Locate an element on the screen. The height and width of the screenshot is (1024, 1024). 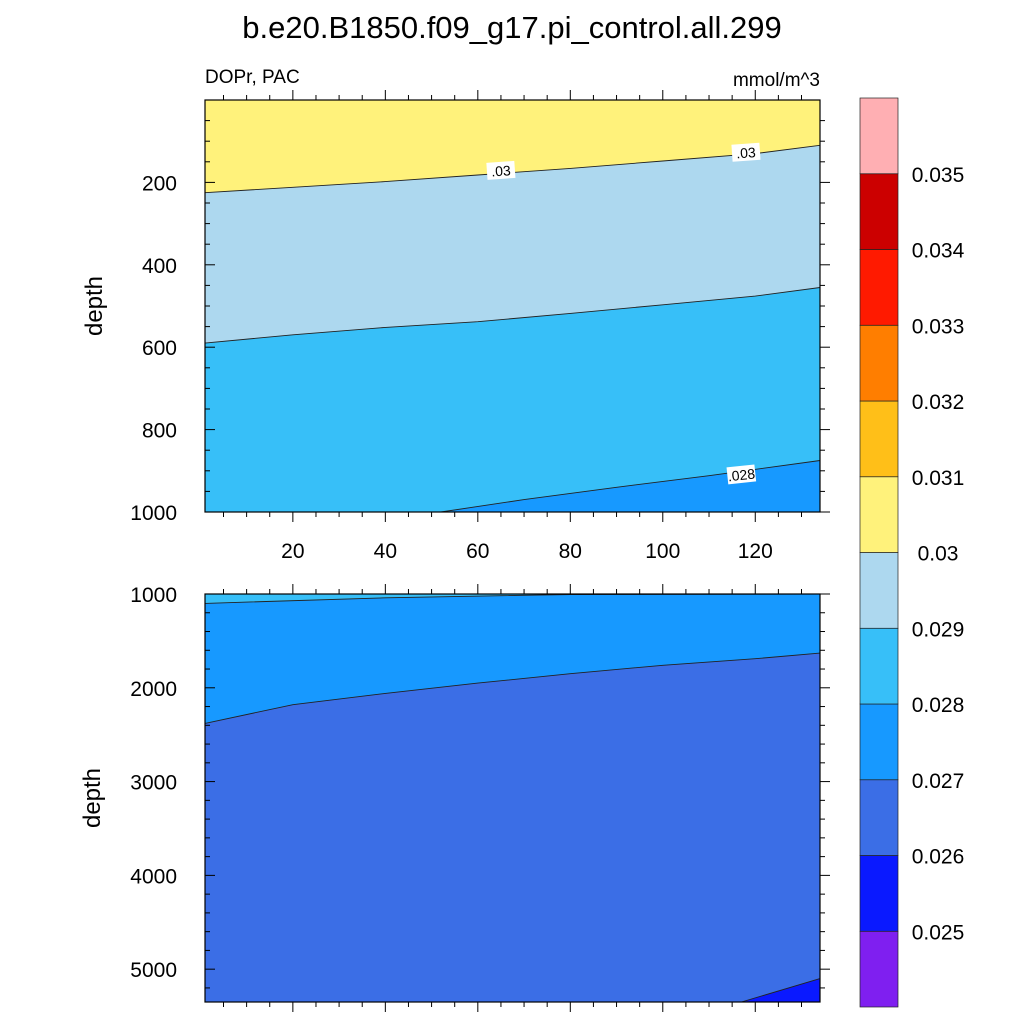
y-tick-label: 600 is located at coordinates (159, 348).